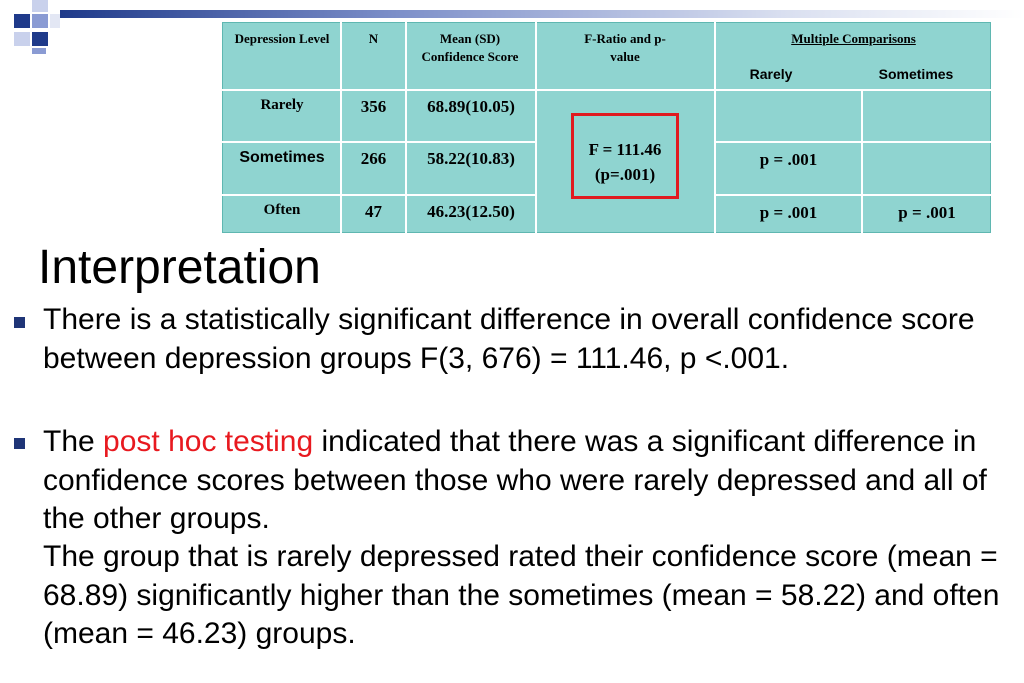  Describe the element at coordinates (373, 38) in the screenshot. I see `header-n: N` at that location.